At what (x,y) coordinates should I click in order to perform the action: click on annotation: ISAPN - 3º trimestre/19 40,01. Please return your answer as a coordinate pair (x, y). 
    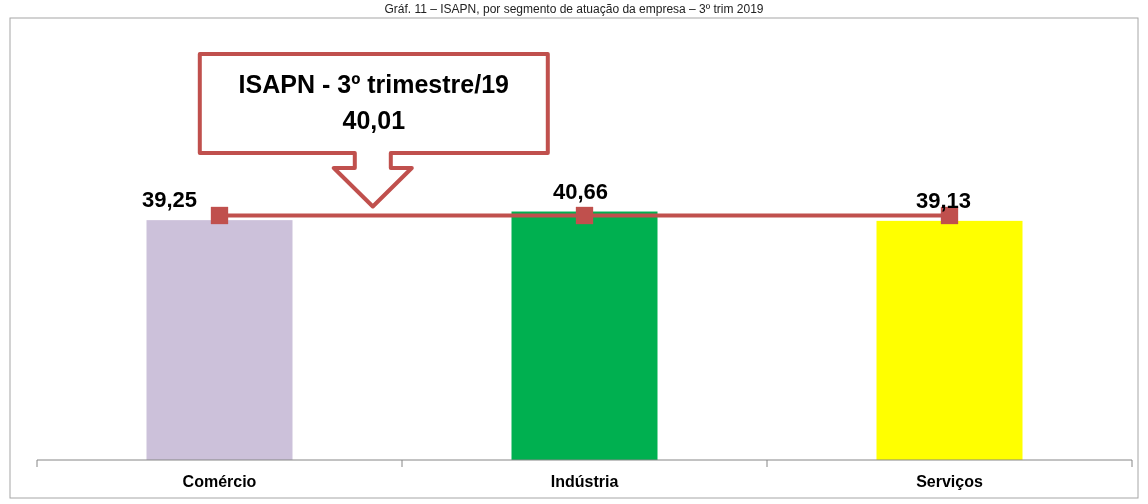
    Looking at the image, I should click on (373, 102).